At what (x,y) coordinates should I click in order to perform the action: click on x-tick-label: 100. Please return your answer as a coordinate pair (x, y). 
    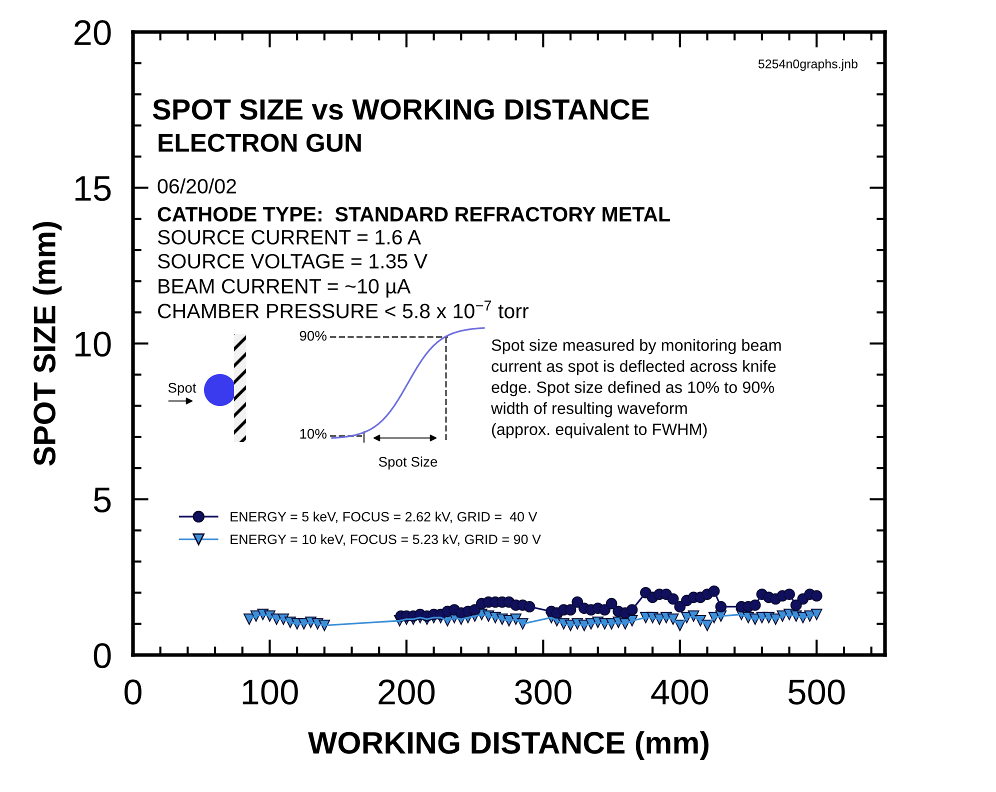
    Looking at the image, I should click on (270, 692).